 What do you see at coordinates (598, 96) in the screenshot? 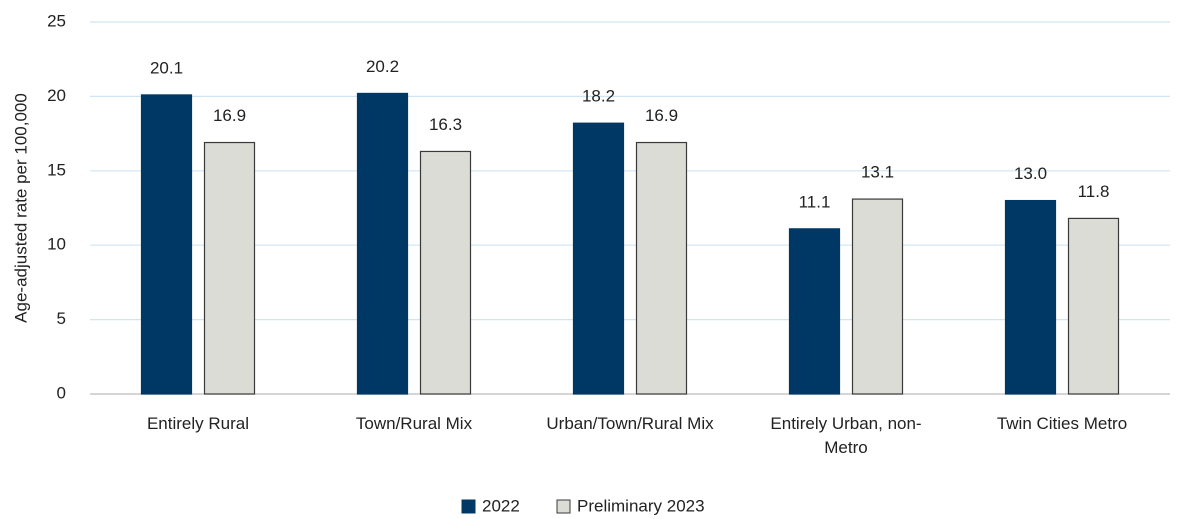
I see `data-label: 18.2` at bounding box center [598, 96].